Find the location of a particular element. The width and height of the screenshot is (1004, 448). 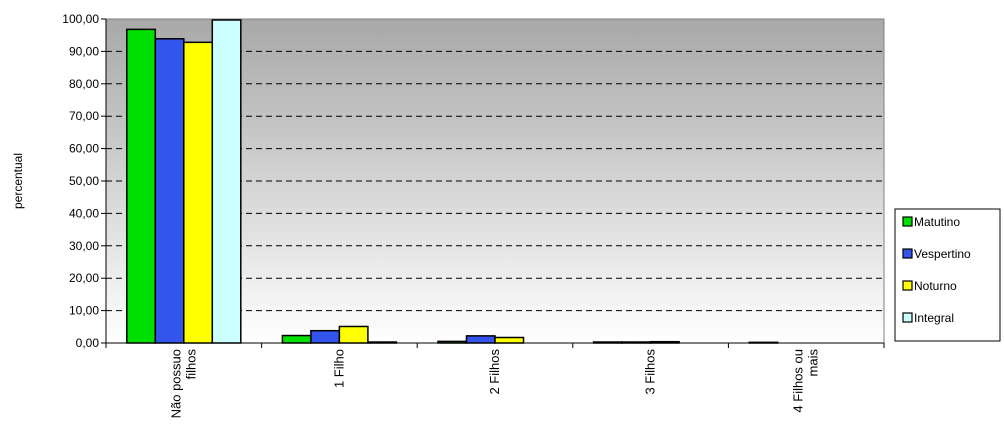

x-tick-label: 1 Filho is located at coordinates (338, 368).